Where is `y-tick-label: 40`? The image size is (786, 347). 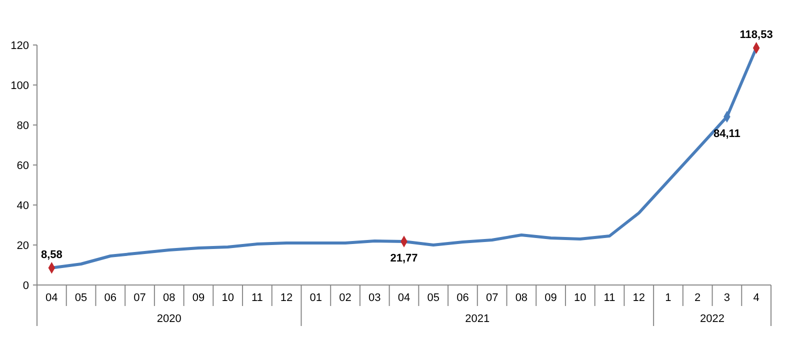
y-tick-label: 40 is located at coordinates (22, 206).